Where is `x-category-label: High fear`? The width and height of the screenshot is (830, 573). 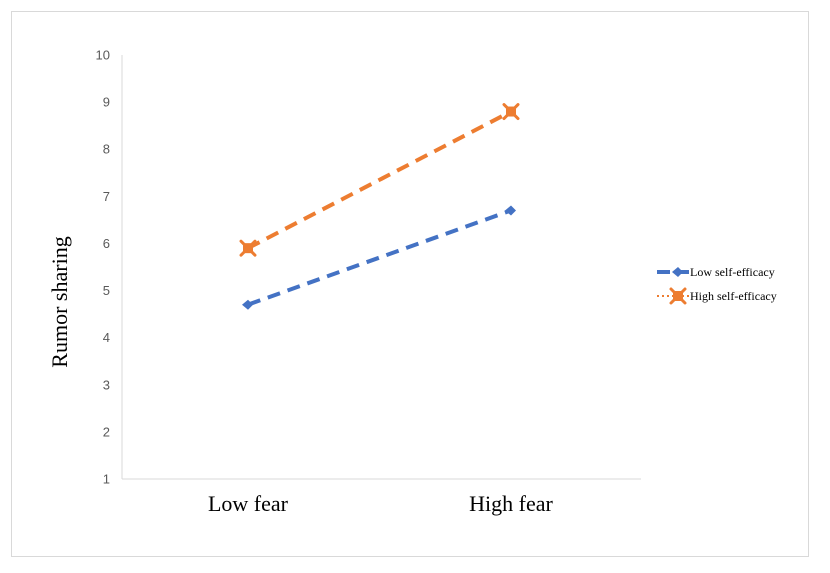
x-category-label: High fear is located at coordinates (511, 503).